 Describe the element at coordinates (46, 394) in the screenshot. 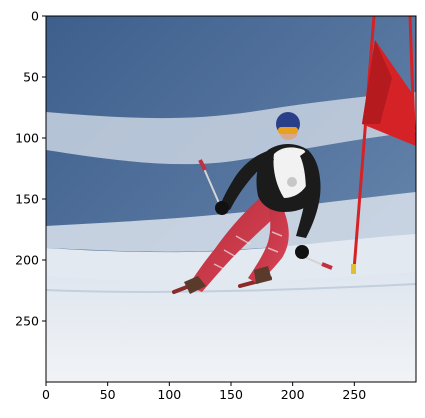

I see `x-tick-label: 0` at that location.